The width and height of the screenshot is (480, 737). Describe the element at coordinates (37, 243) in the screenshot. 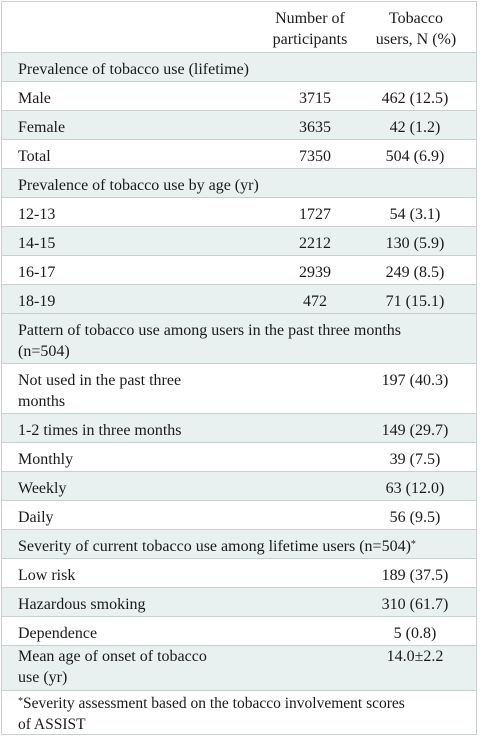

I see `row-label: 14-15` at that location.